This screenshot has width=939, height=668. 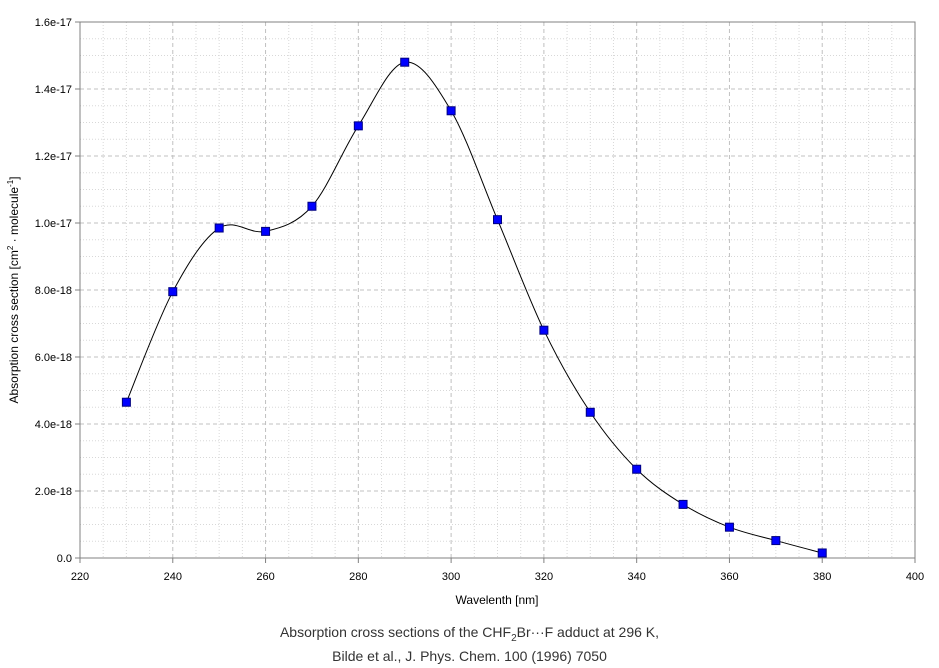 What do you see at coordinates (53, 492) in the screenshot?
I see `y-tick-label: 2.0e-18` at bounding box center [53, 492].